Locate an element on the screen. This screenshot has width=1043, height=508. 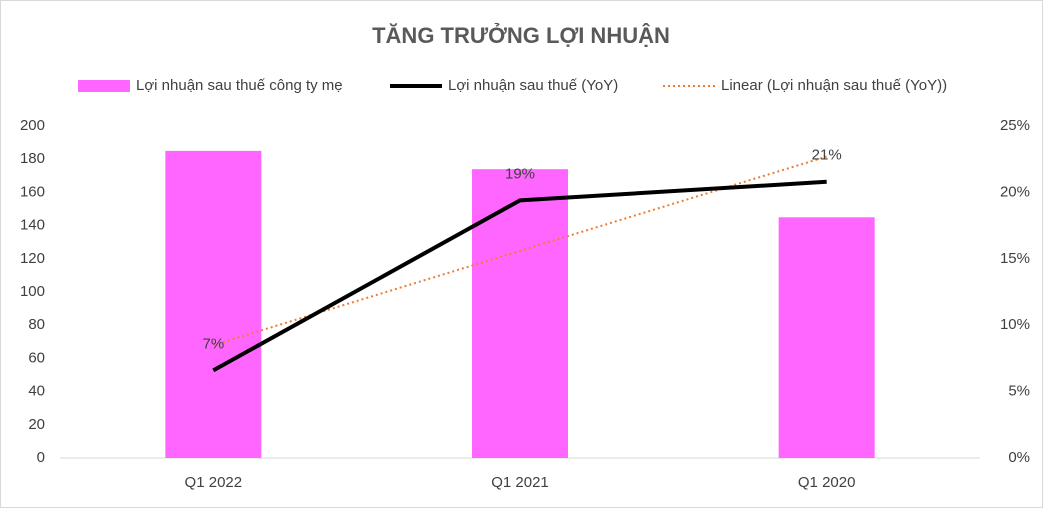
y-tick-label: 160 is located at coordinates (32, 191).